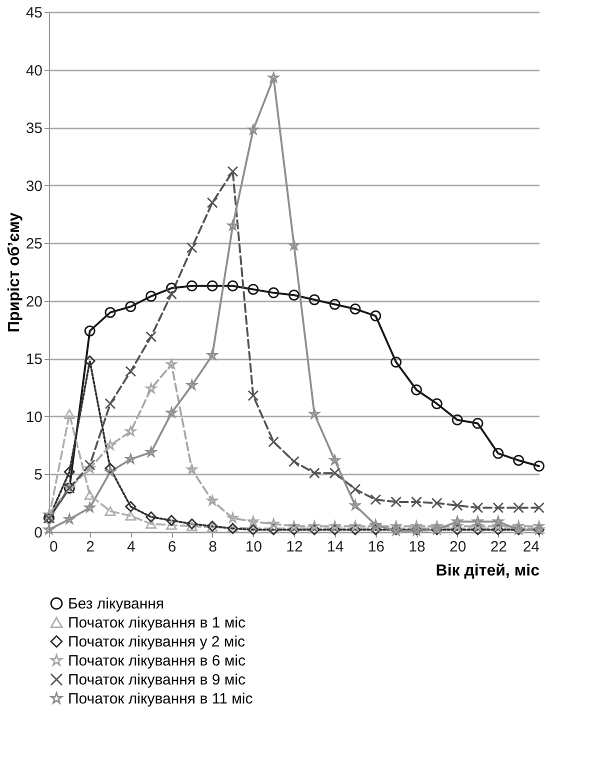 The image size is (599, 764). What do you see at coordinates (499, 547) in the screenshot?
I see `x-tick-label: 22` at bounding box center [499, 547].